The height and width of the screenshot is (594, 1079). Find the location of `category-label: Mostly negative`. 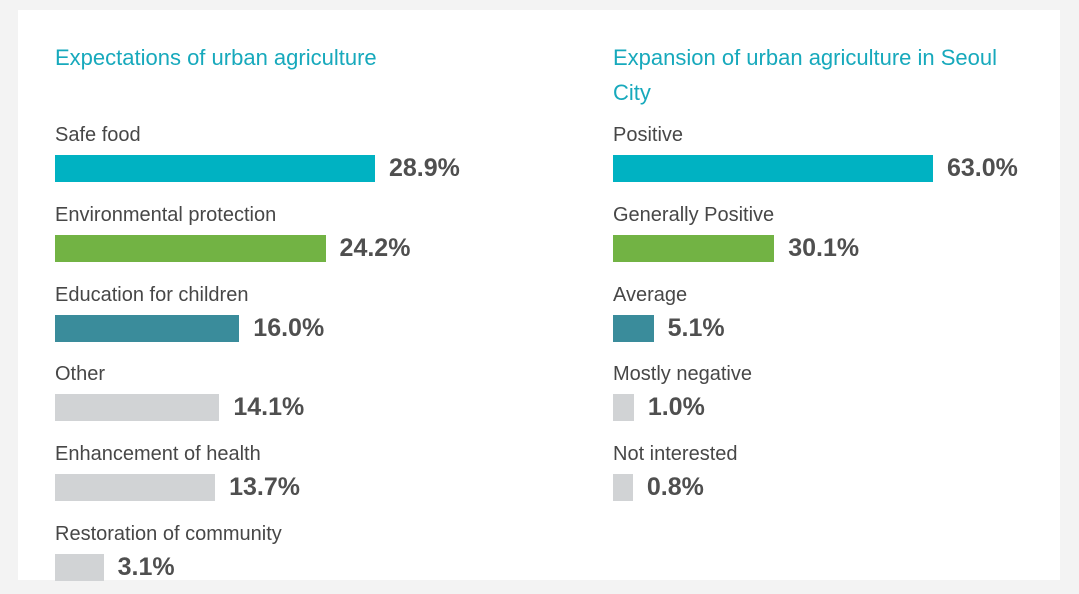

category-label: Mostly negative is located at coordinates (682, 374).